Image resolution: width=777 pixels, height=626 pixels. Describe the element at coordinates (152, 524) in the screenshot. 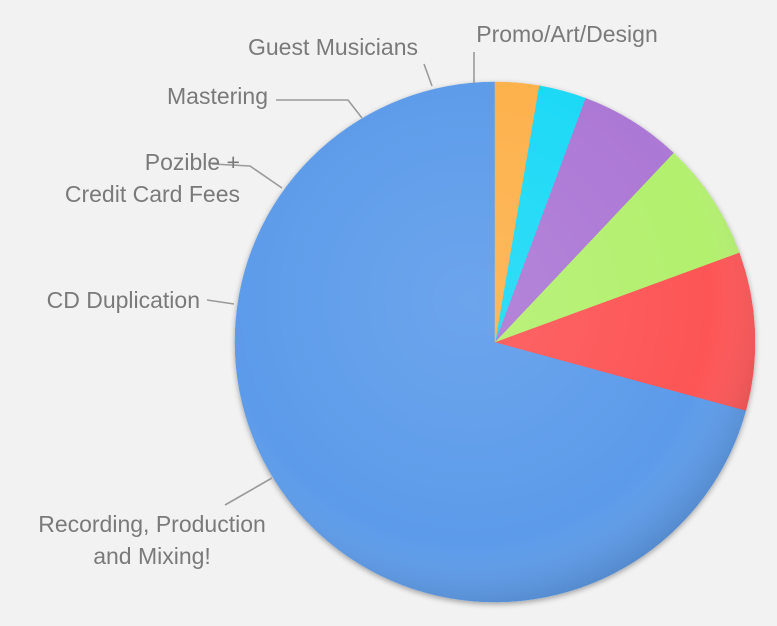

I see `slice-label-line: Recording, Production` at that location.